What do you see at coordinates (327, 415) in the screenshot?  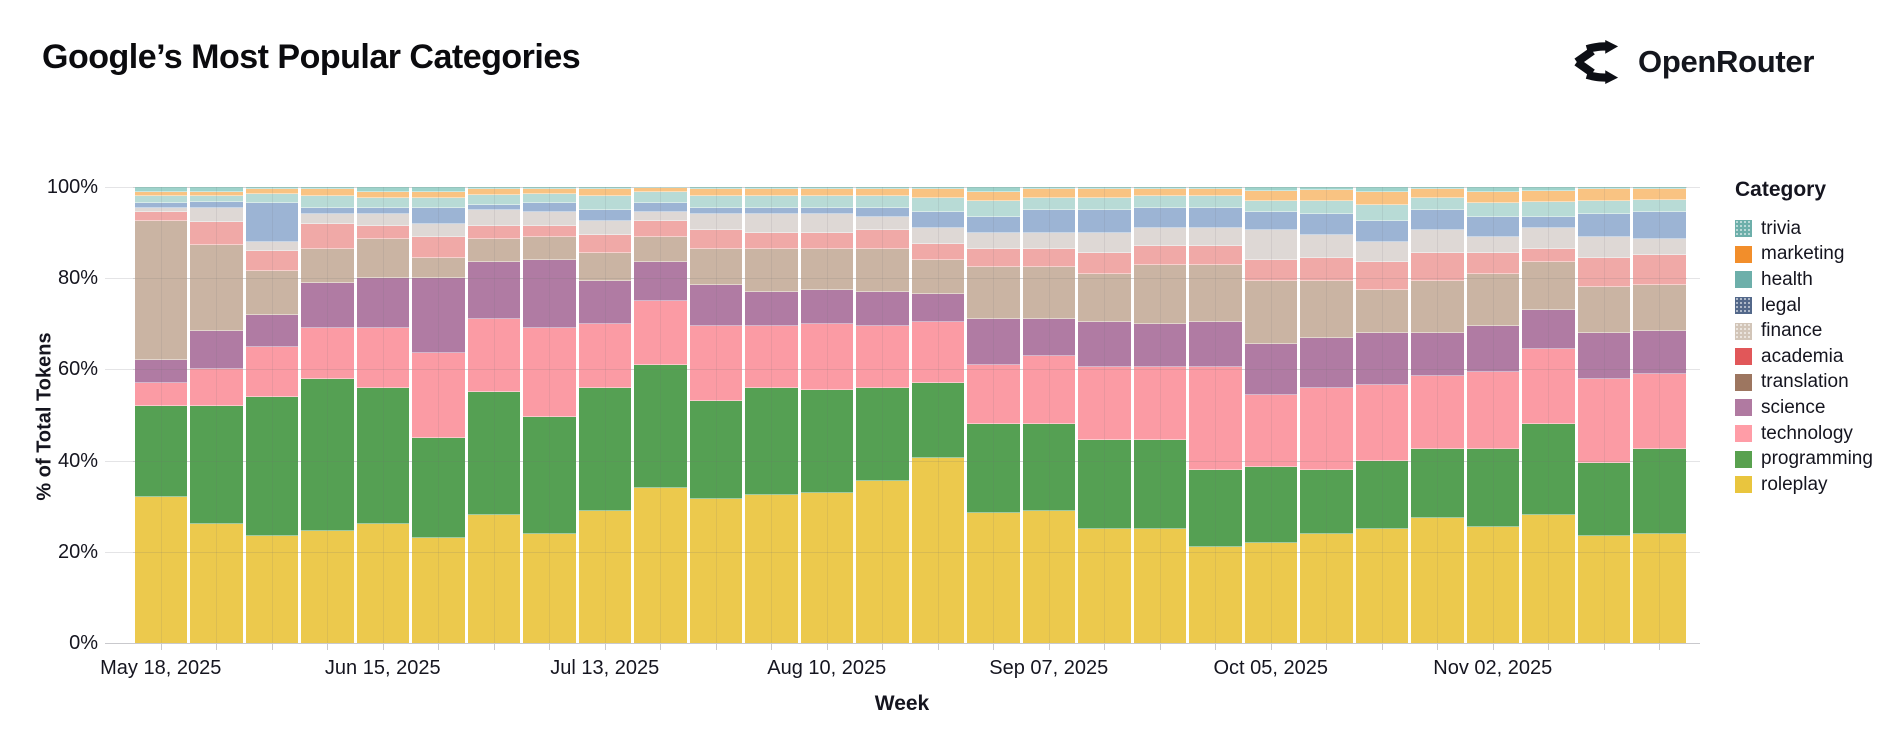 I see `bar-week-jun-08-2025` at bounding box center [327, 415].